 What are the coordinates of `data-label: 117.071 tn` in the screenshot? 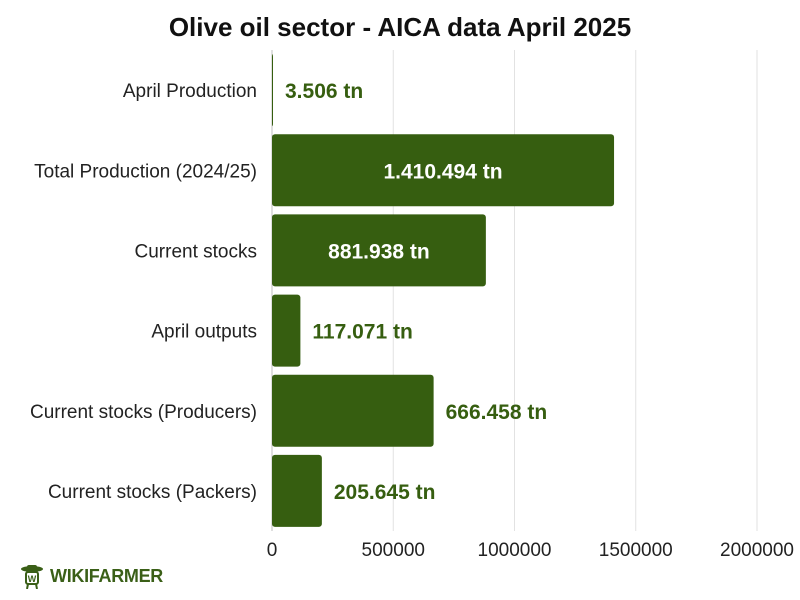 It's located at (362, 332).